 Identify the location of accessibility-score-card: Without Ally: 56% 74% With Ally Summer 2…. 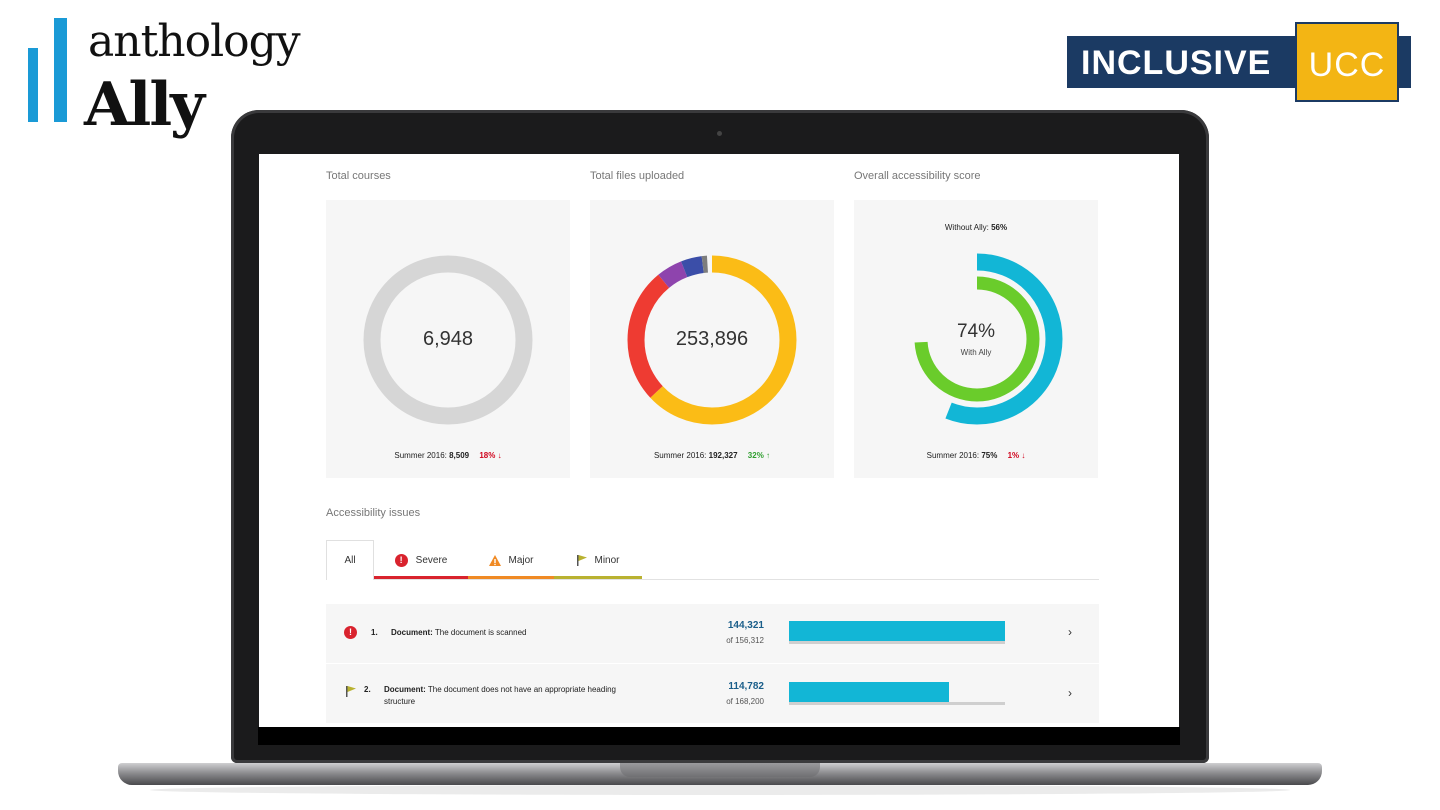
(976, 339).